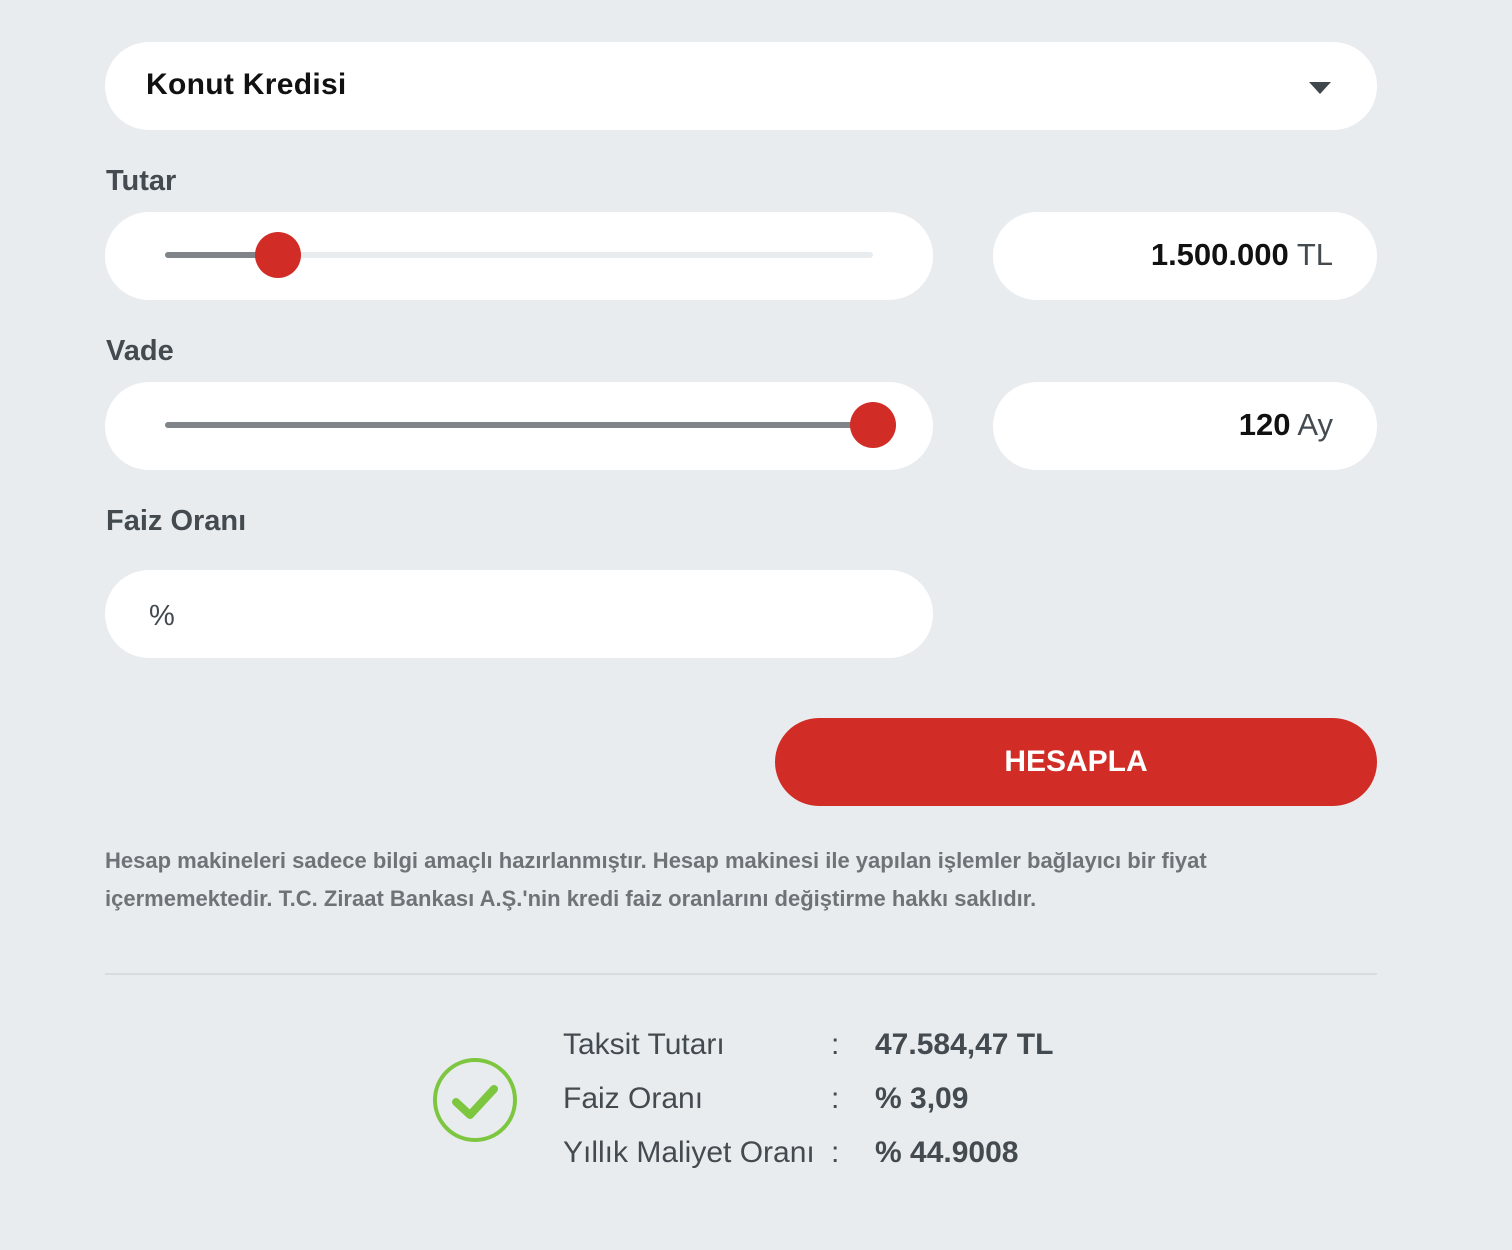 This screenshot has height=1250, width=1512. What do you see at coordinates (222, 255) in the screenshot?
I see `amount-slider-fill` at bounding box center [222, 255].